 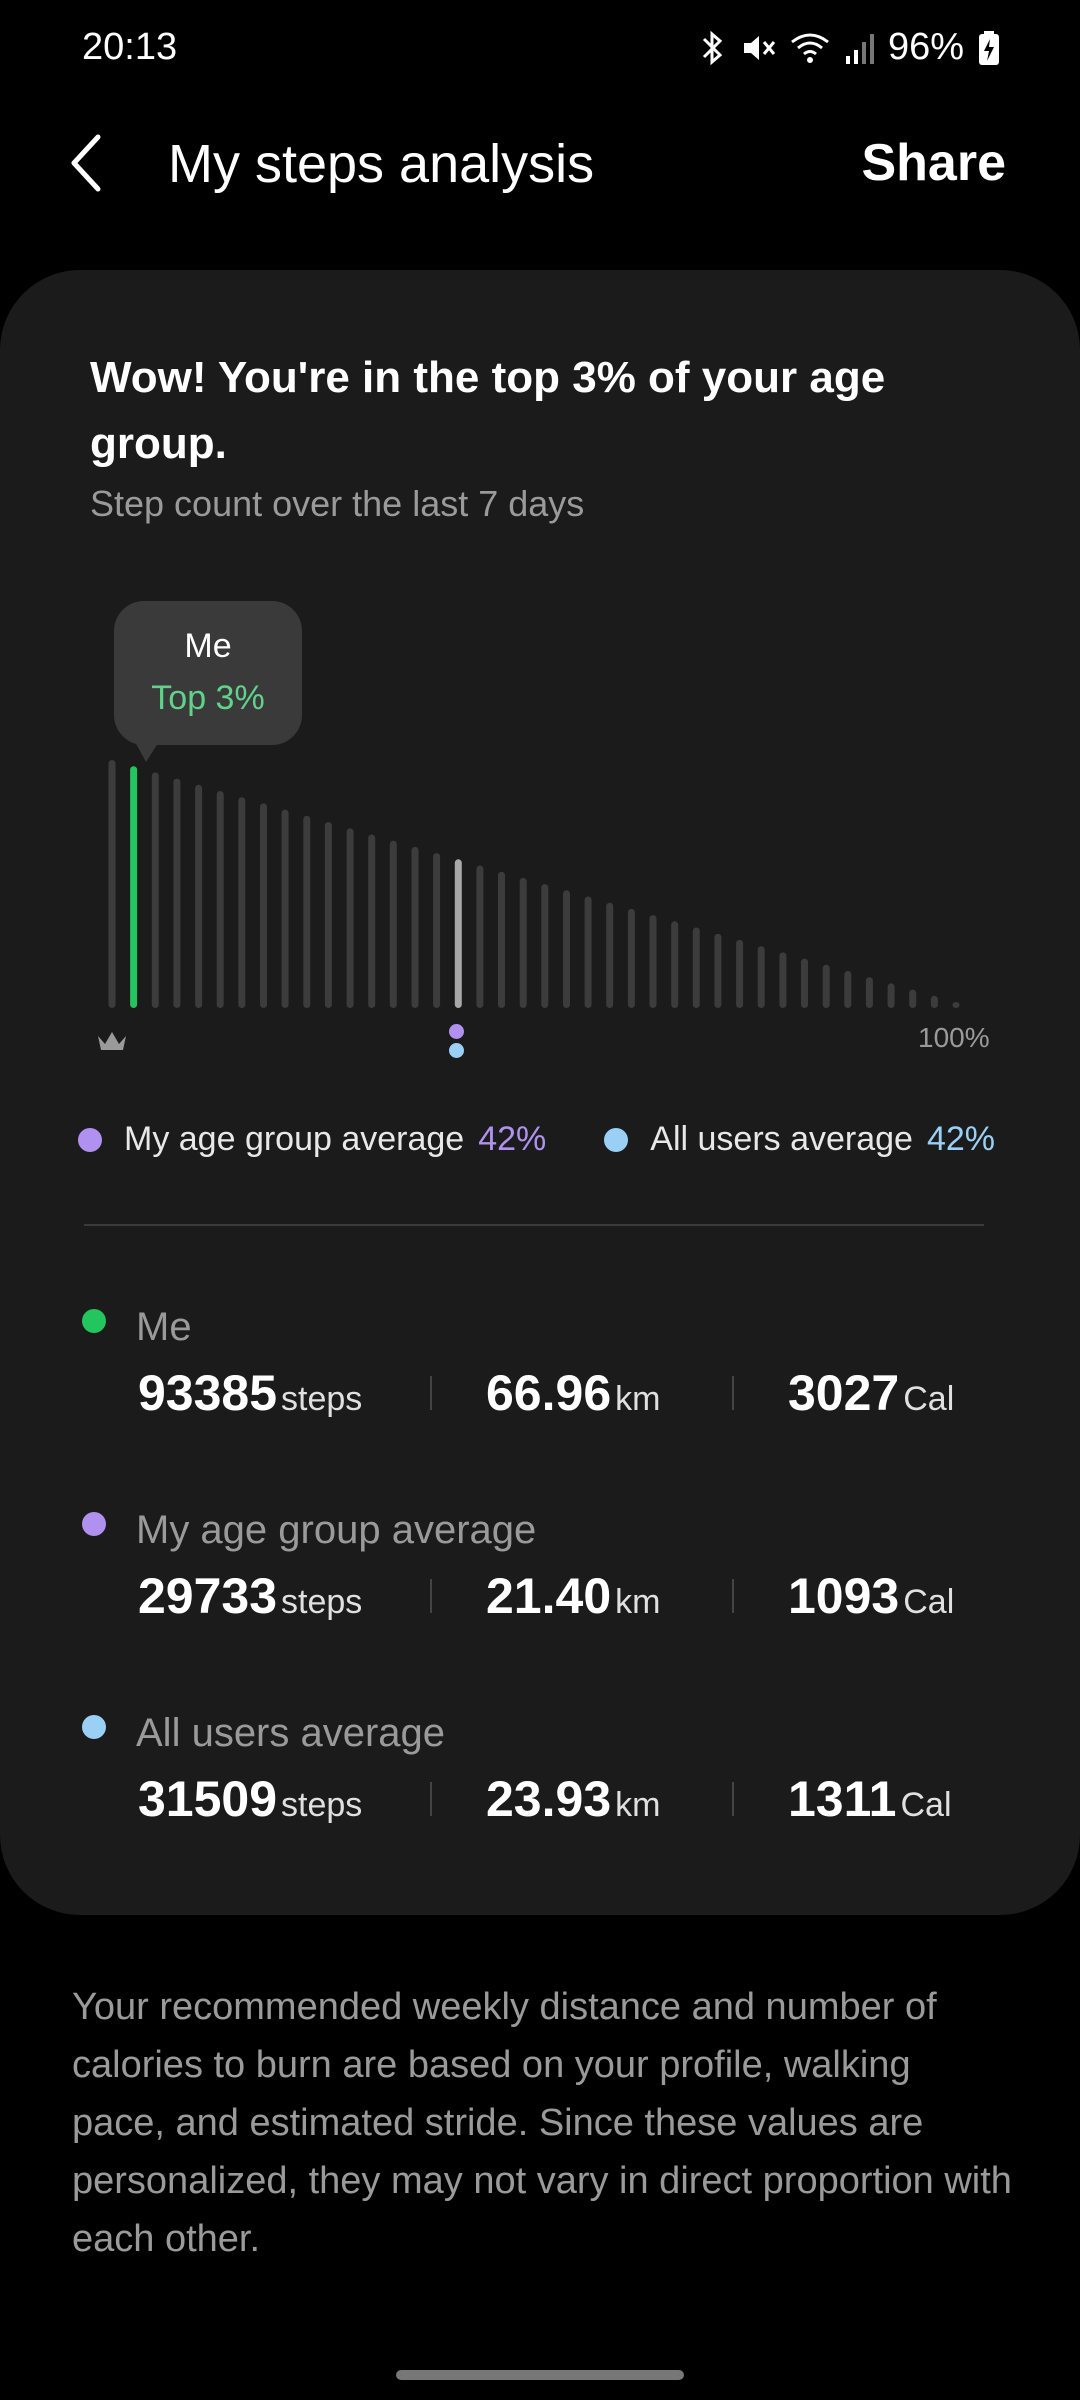 I want to click on stat-block-me: Me 93385 steps 66.96 km 3027 Cal, so click(x=542, y=1363).